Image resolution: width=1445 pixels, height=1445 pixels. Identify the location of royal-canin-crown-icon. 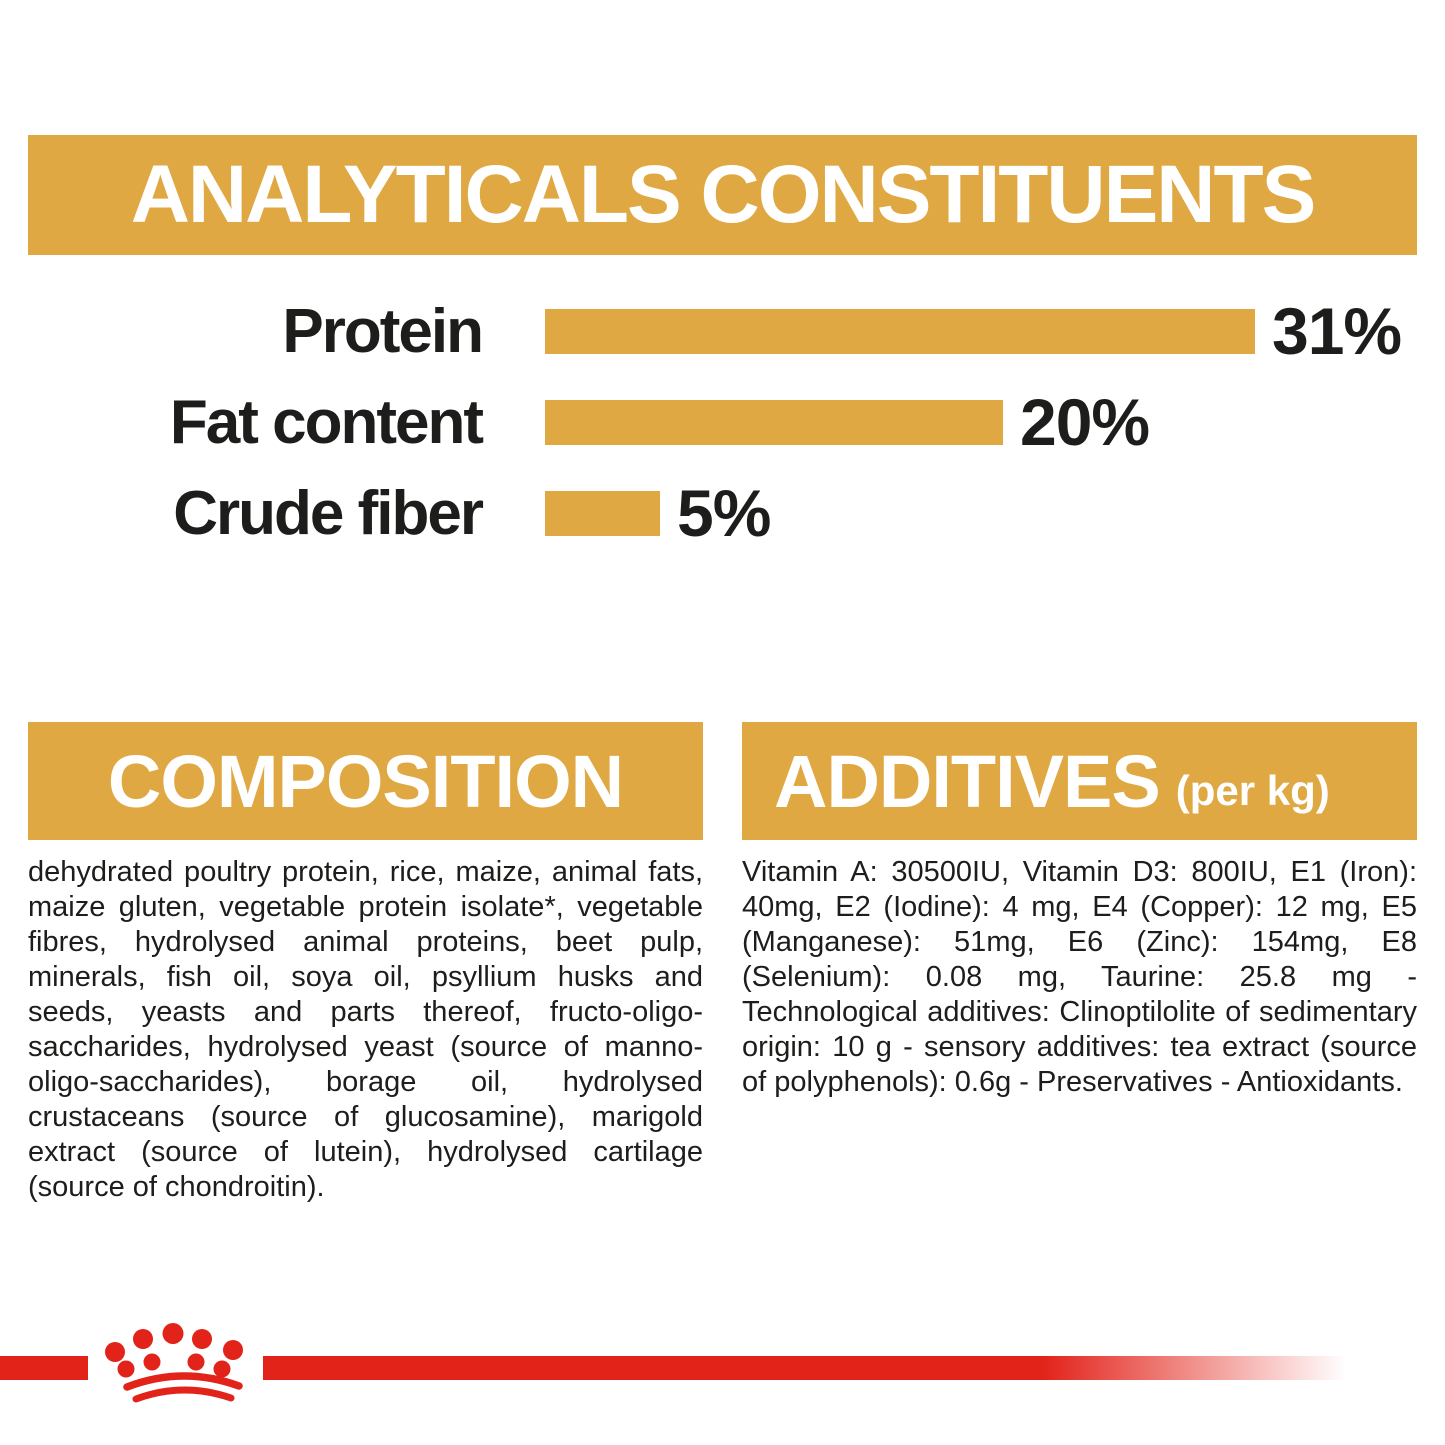
(174, 1363).